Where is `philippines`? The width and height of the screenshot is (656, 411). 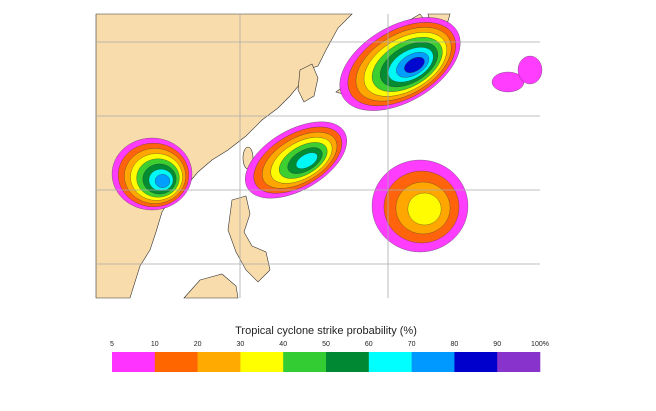
philippines is located at coordinates (249, 239).